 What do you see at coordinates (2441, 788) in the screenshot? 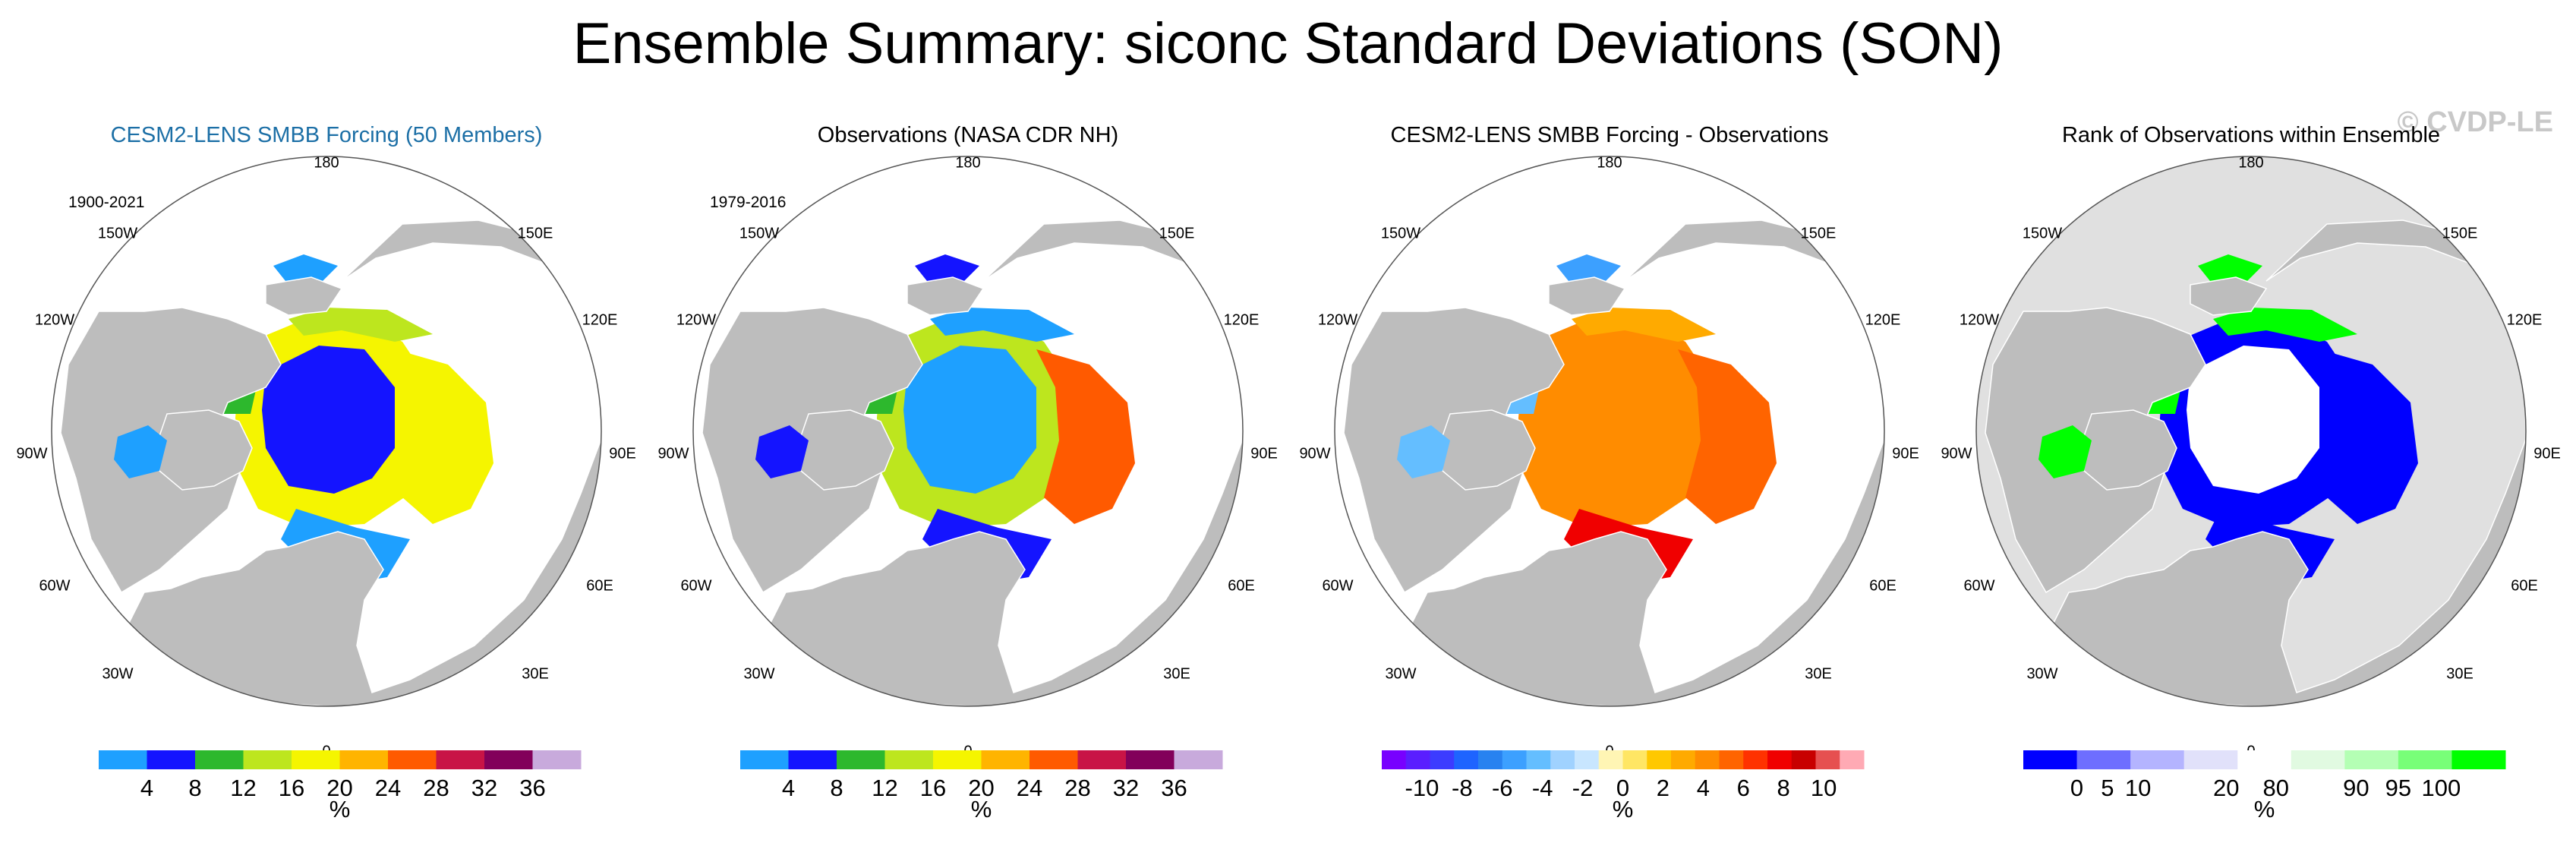
I see `colorbar-tick-label: 100` at bounding box center [2441, 788].